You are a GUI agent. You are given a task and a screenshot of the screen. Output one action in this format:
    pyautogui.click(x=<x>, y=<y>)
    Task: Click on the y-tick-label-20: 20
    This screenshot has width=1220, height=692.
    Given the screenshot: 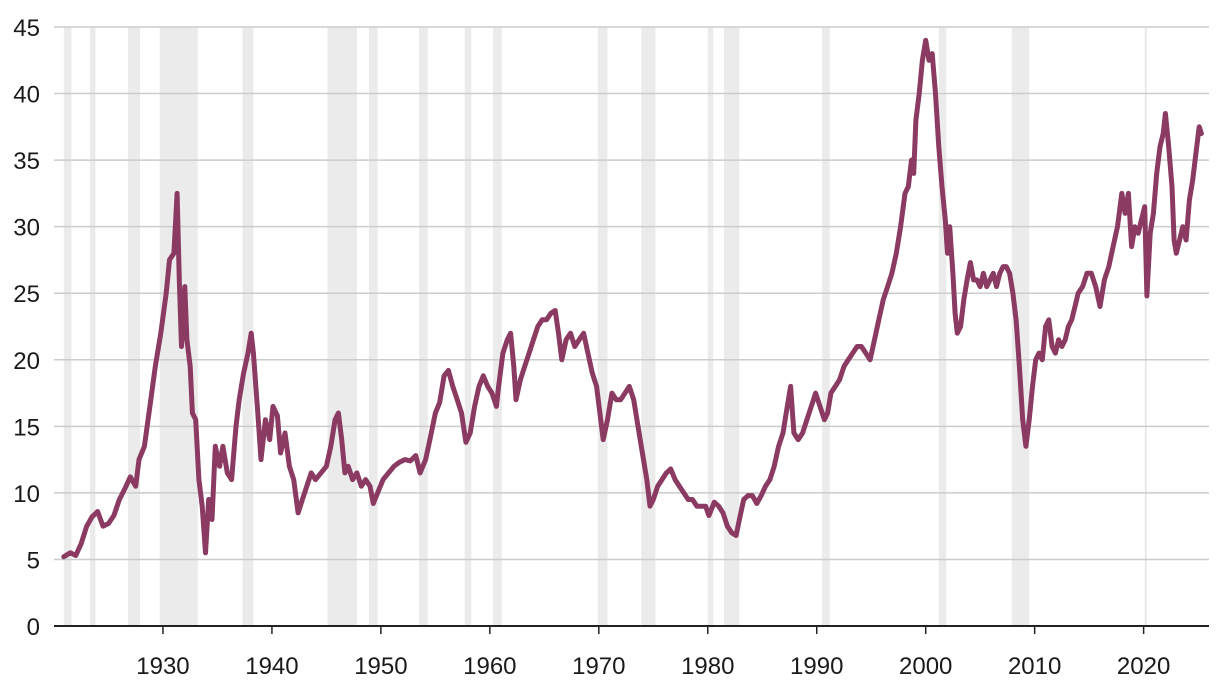 What is the action you would take?
    pyautogui.click(x=26, y=361)
    